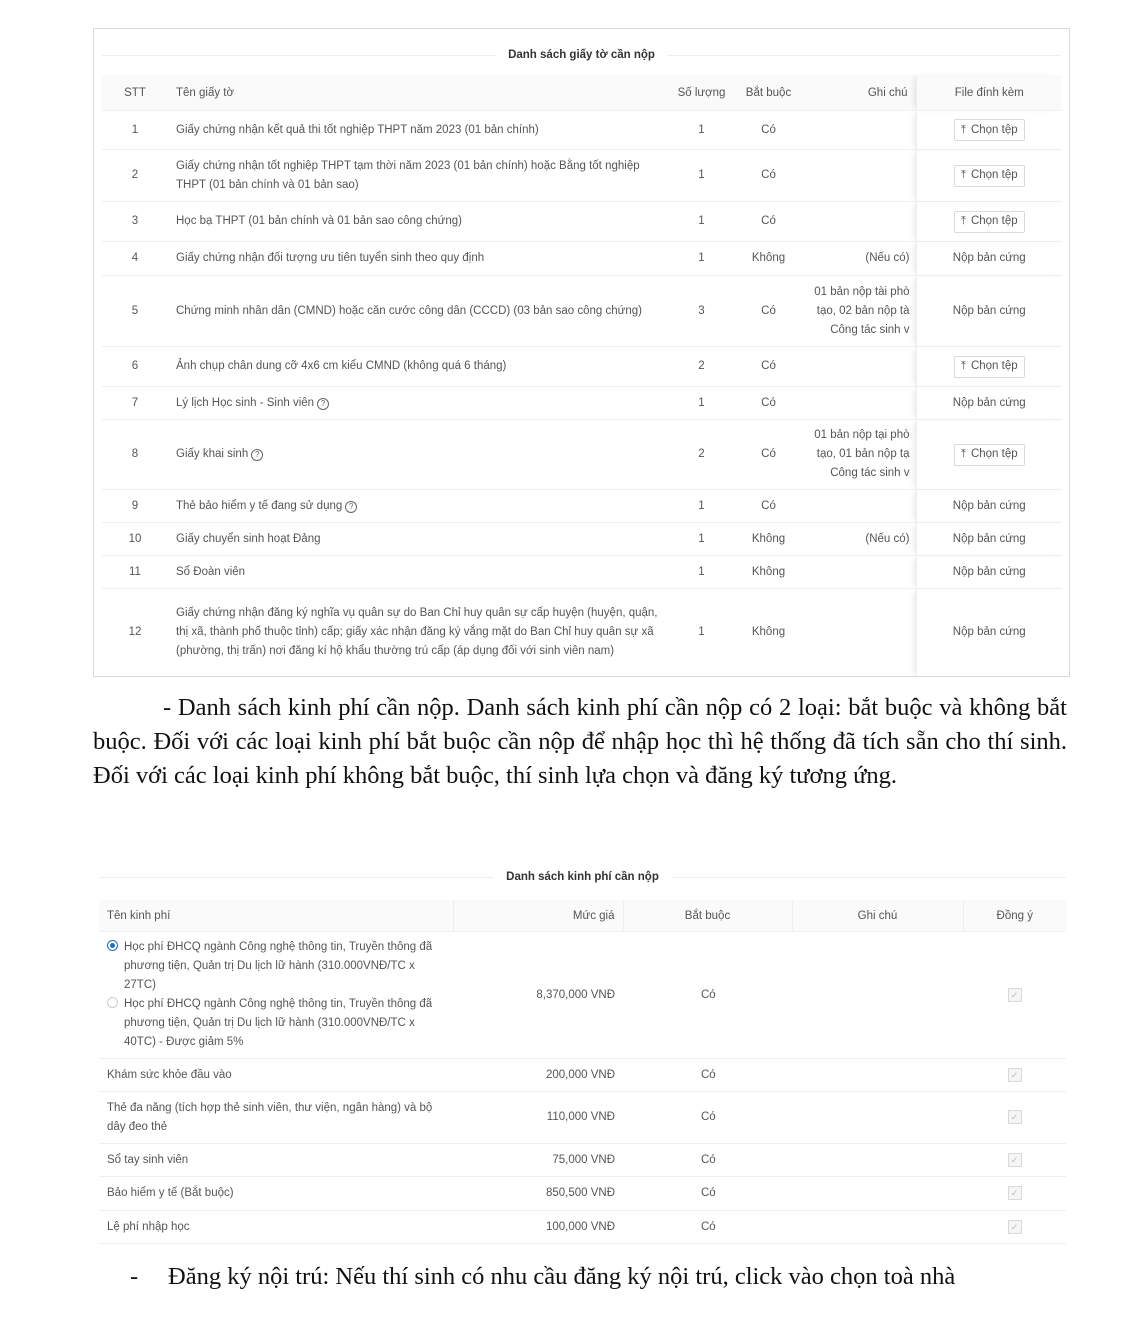  Describe the element at coordinates (538, 1117) in the screenshot. I see `fee-price: 110,000 VNĐ` at that location.